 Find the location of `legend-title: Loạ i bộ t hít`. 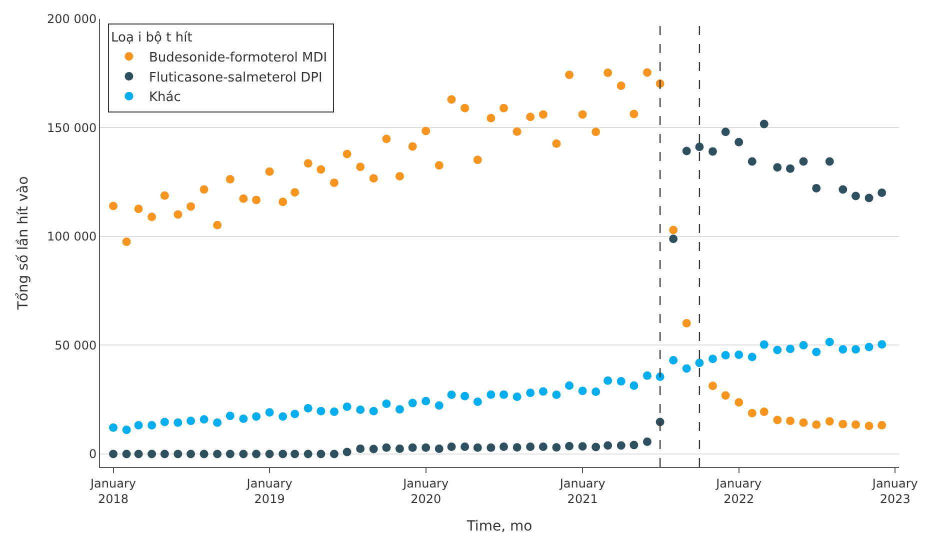

legend-title: Loạ i bộ t hít is located at coordinates (151, 38).